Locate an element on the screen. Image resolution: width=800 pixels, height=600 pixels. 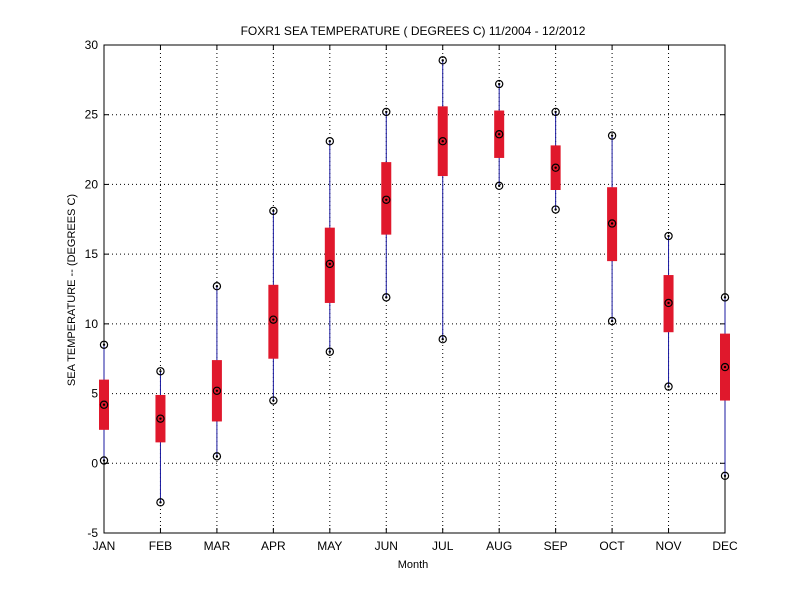
median-marker-sep is located at coordinates (555, 167).